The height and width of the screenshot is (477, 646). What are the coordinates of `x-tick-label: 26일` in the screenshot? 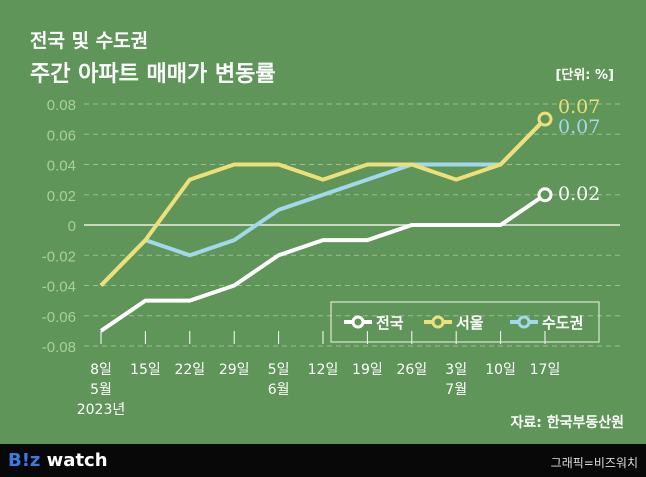 It's located at (411, 370).